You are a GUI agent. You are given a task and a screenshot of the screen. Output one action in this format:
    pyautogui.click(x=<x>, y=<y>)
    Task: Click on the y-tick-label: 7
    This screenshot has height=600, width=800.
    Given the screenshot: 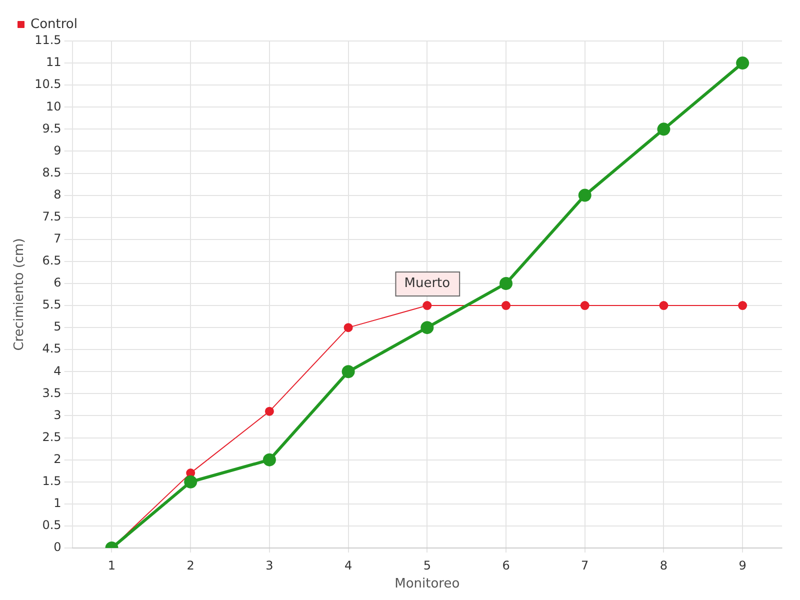 What is the action you would take?
    pyautogui.click(x=58, y=239)
    